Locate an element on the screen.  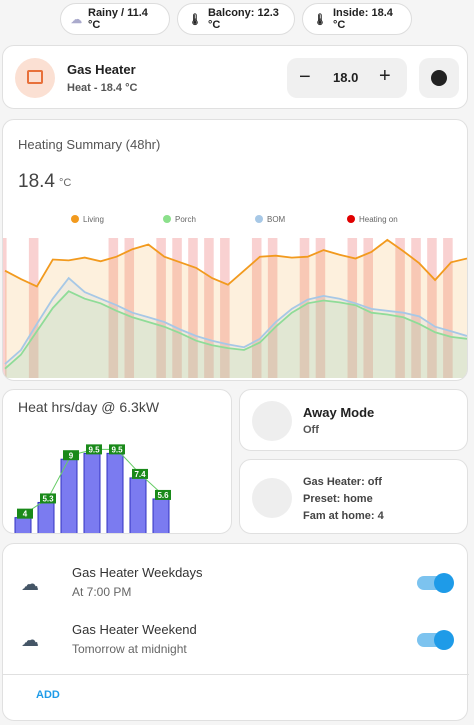
decrease-button: − is located at coordinates (305, 77).